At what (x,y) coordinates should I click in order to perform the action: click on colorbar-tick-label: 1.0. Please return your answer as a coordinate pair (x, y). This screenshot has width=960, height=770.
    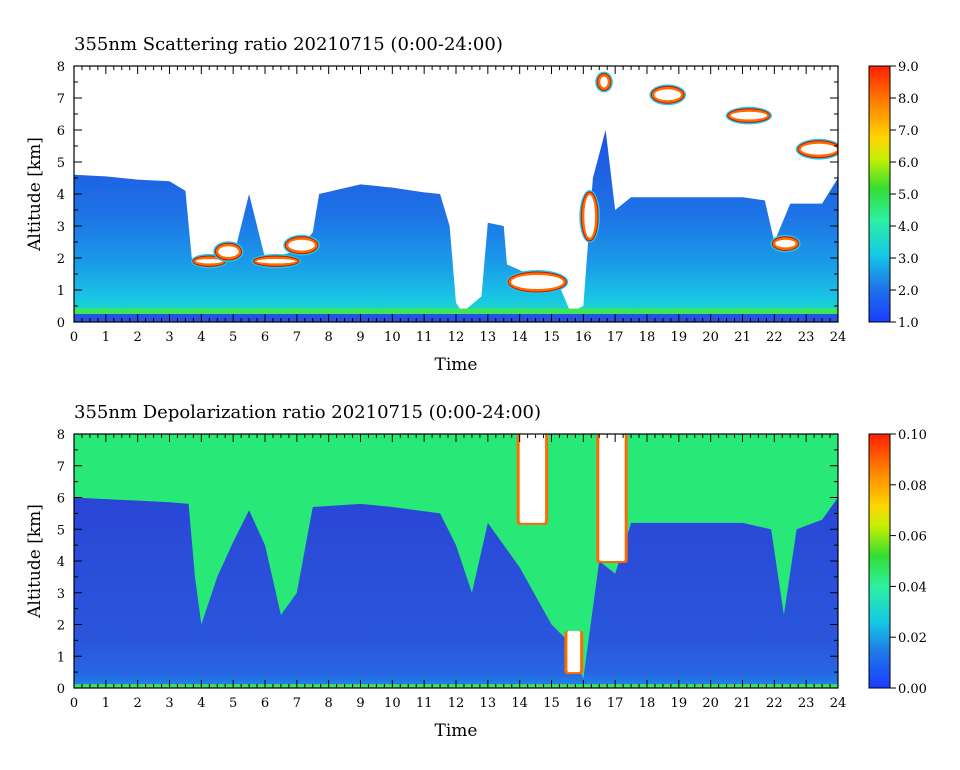
    Looking at the image, I should click on (908, 323).